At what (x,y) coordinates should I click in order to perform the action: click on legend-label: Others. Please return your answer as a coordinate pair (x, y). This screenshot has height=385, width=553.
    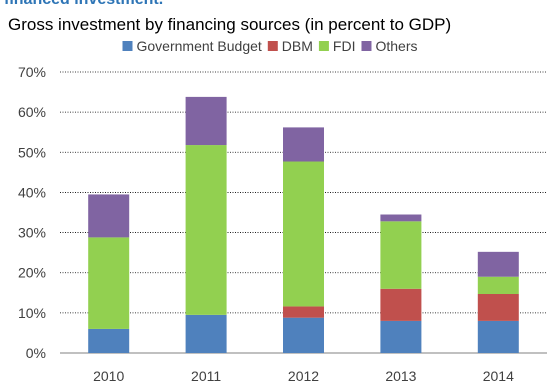
    Looking at the image, I should click on (396, 46).